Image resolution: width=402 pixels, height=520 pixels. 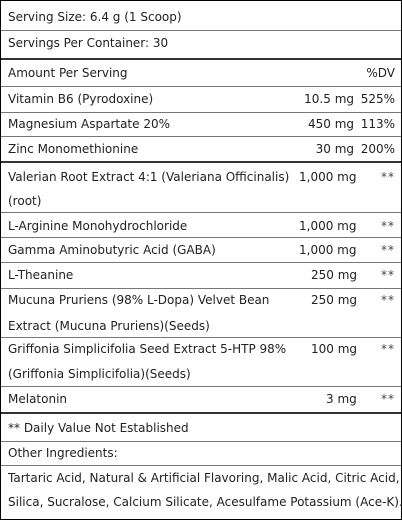 I want to click on ingredient-name: Melatonin, so click(x=38, y=399).